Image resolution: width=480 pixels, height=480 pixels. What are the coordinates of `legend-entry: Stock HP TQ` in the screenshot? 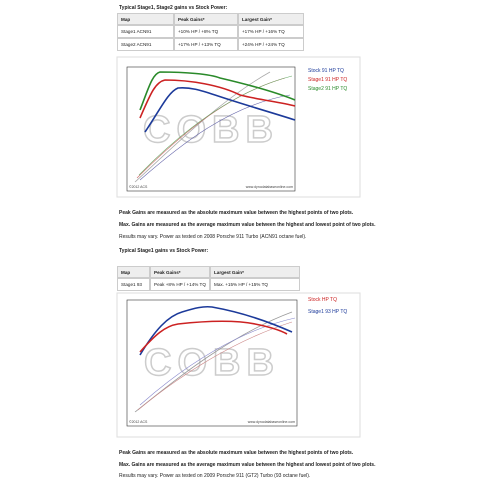 It's located at (322, 300).